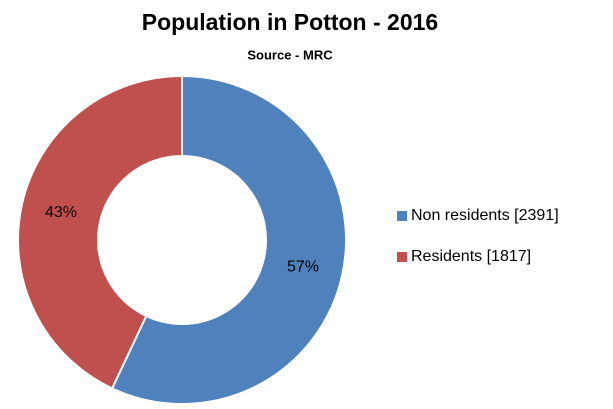  I want to click on data-label: 43%, so click(61, 212).